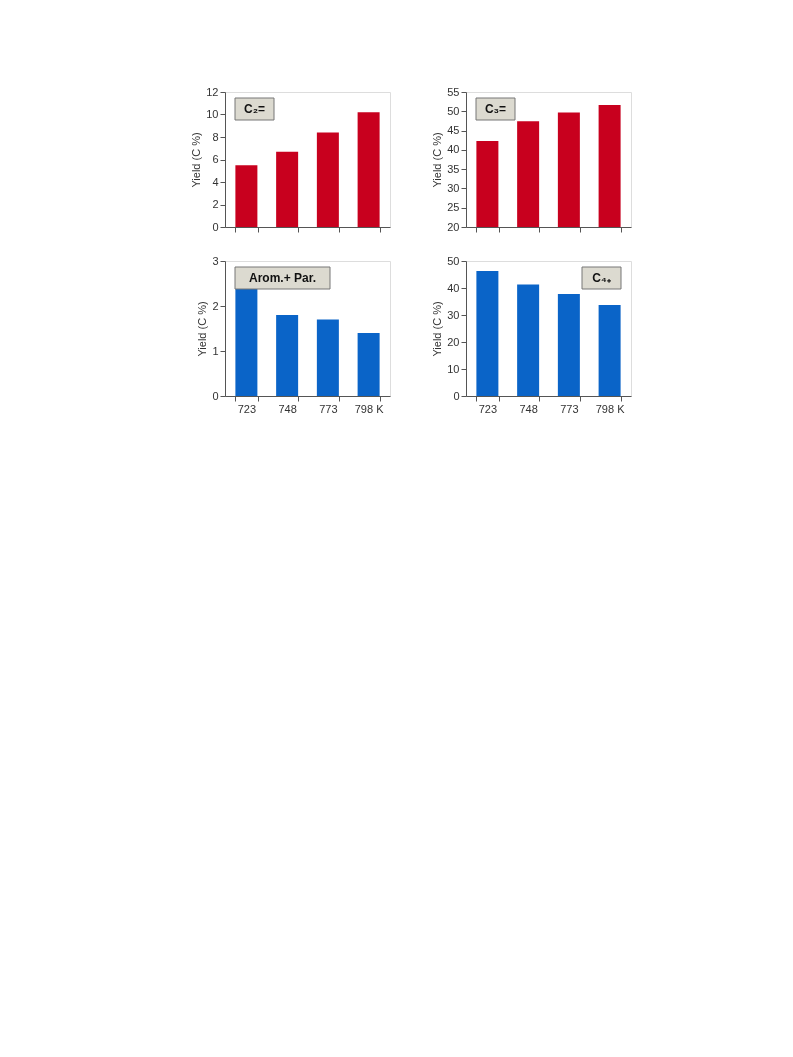 This screenshot has height=1057, width=793. What do you see at coordinates (453, 130) in the screenshot?
I see `y-tick-label: 45` at bounding box center [453, 130].